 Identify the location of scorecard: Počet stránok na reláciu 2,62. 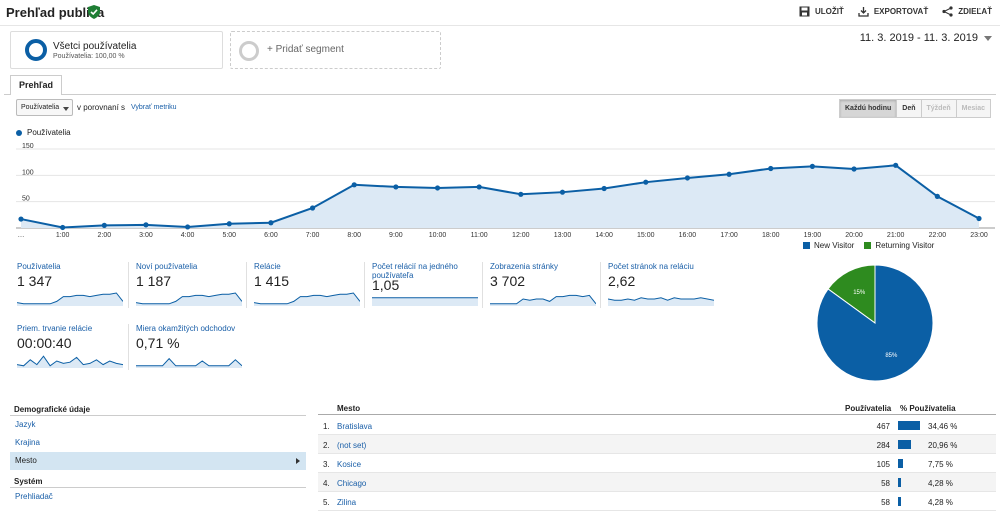
(657, 285).